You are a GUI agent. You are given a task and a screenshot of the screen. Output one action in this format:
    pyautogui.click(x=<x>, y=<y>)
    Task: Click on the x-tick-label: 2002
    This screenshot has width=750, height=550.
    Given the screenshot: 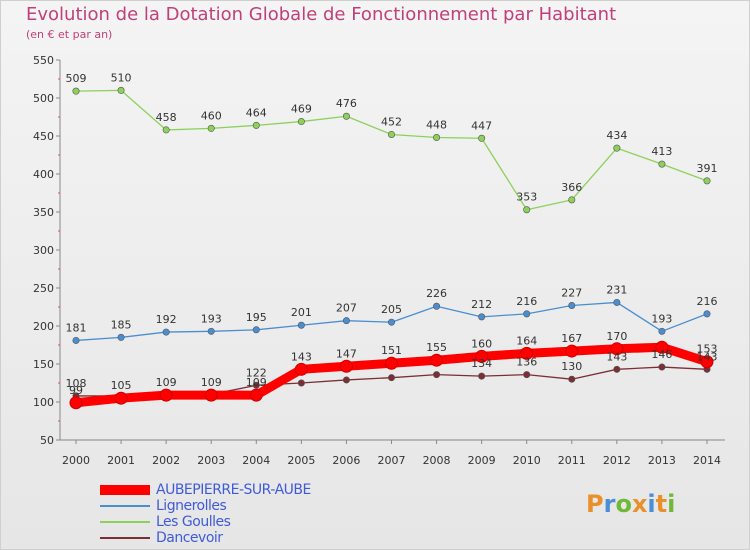 What is the action you would take?
    pyautogui.click(x=166, y=460)
    